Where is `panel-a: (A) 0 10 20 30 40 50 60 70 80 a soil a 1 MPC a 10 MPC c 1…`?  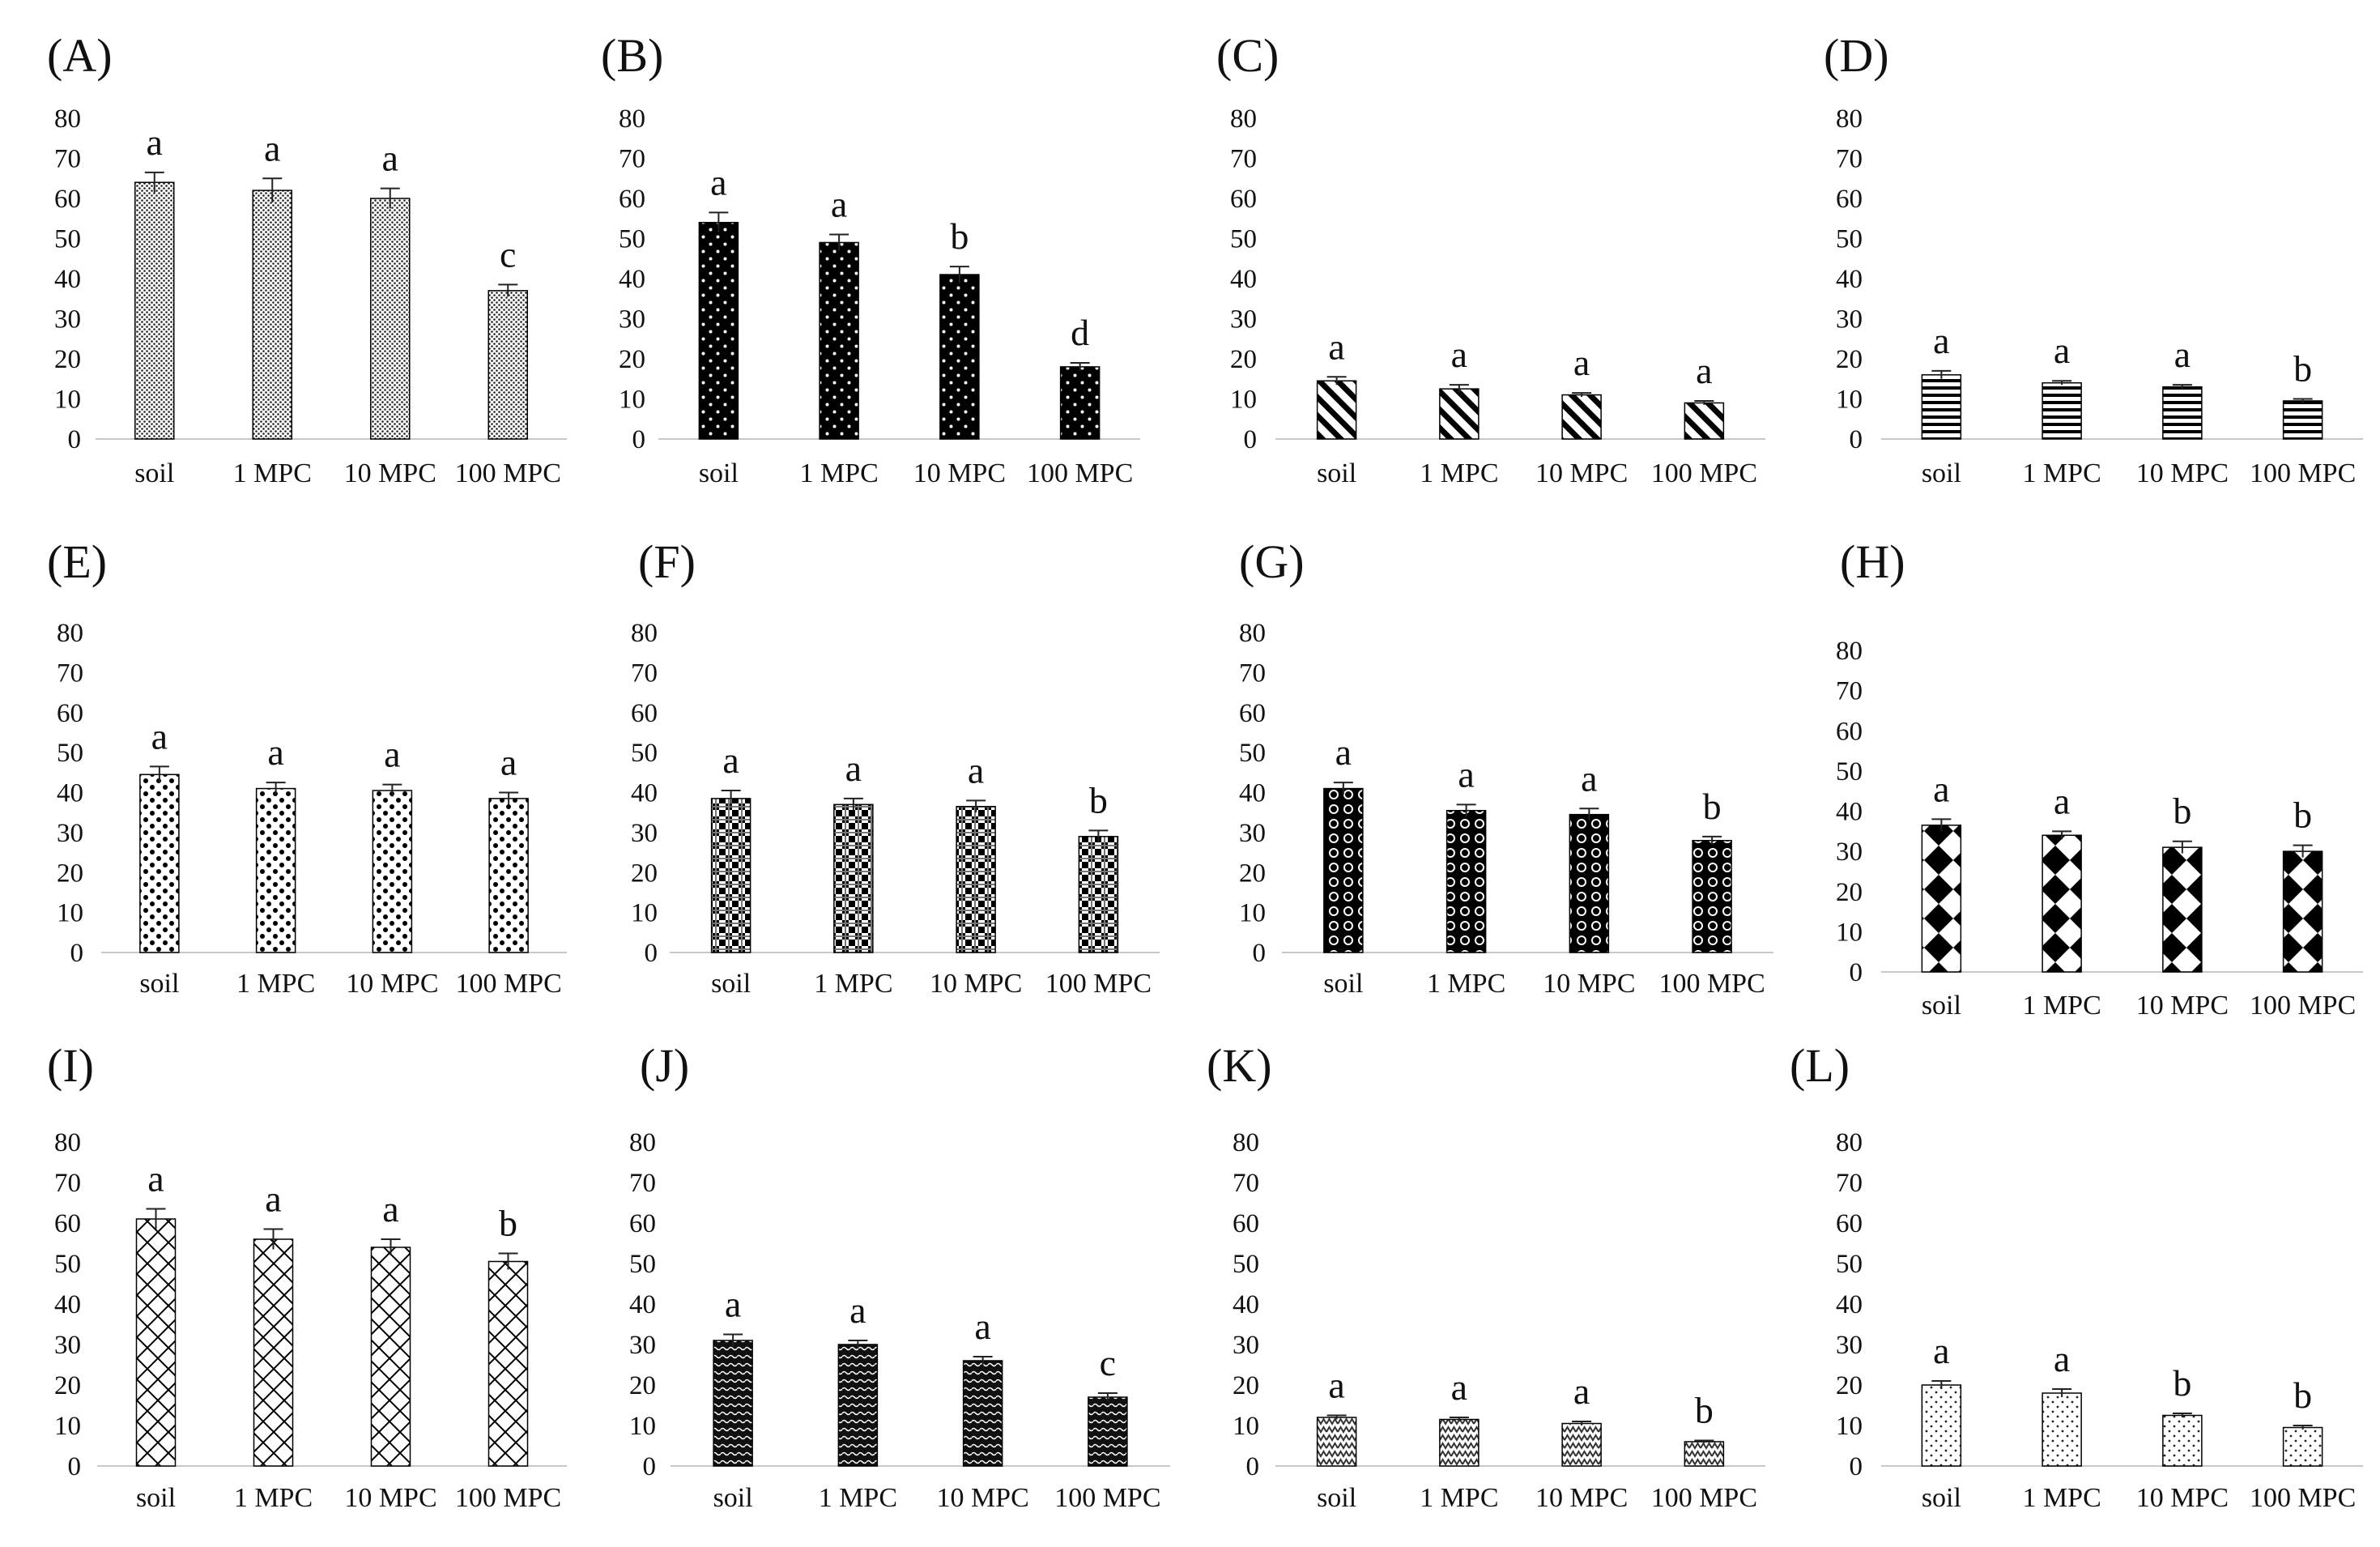 panel-a: (A) 0 10 20 30 40 50 60 70 80 a soil a 1 MPC a 10 MPC c 1… is located at coordinates (307, 258).